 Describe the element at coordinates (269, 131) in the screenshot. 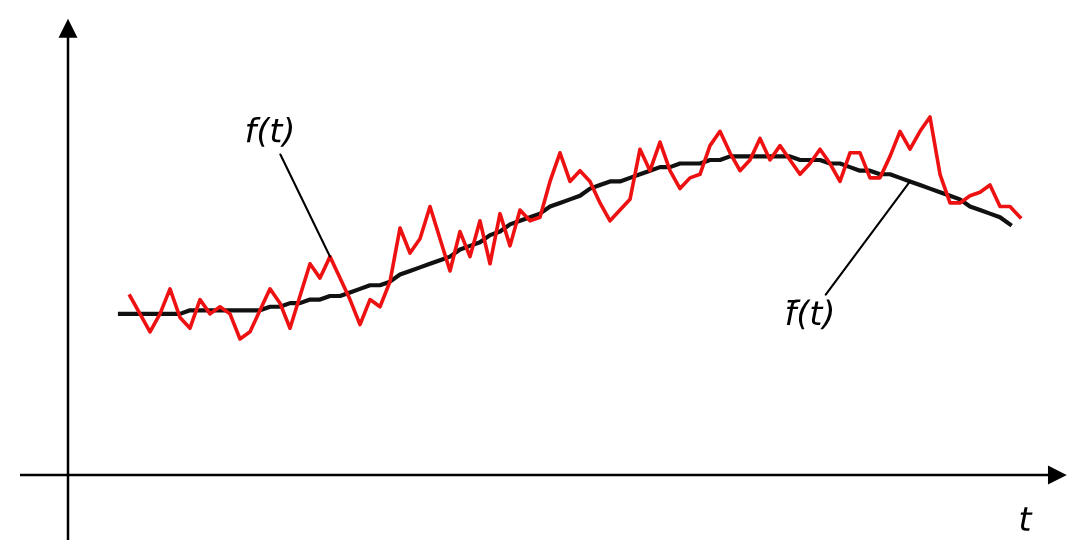

I see `annotation: f(t)` at that location.